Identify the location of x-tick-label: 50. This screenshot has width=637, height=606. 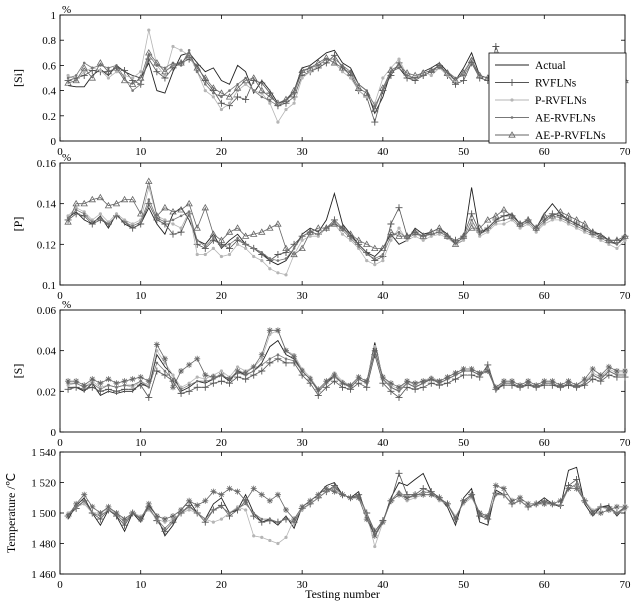
(464, 443).